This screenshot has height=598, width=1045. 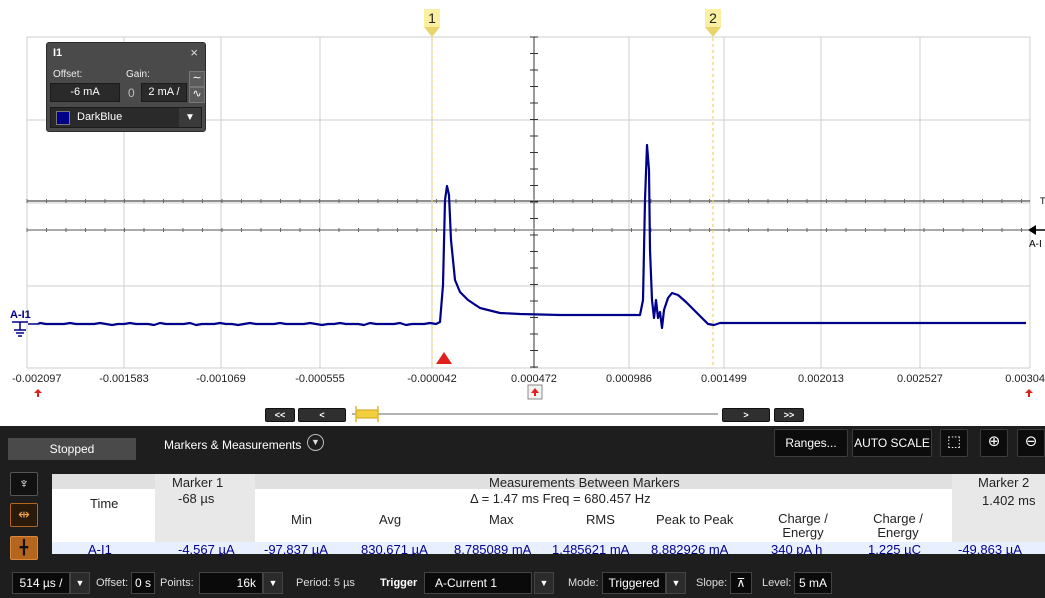 What do you see at coordinates (399, 583) in the screenshot?
I see `trigger-label: Trigger` at bounding box center [399, 583].